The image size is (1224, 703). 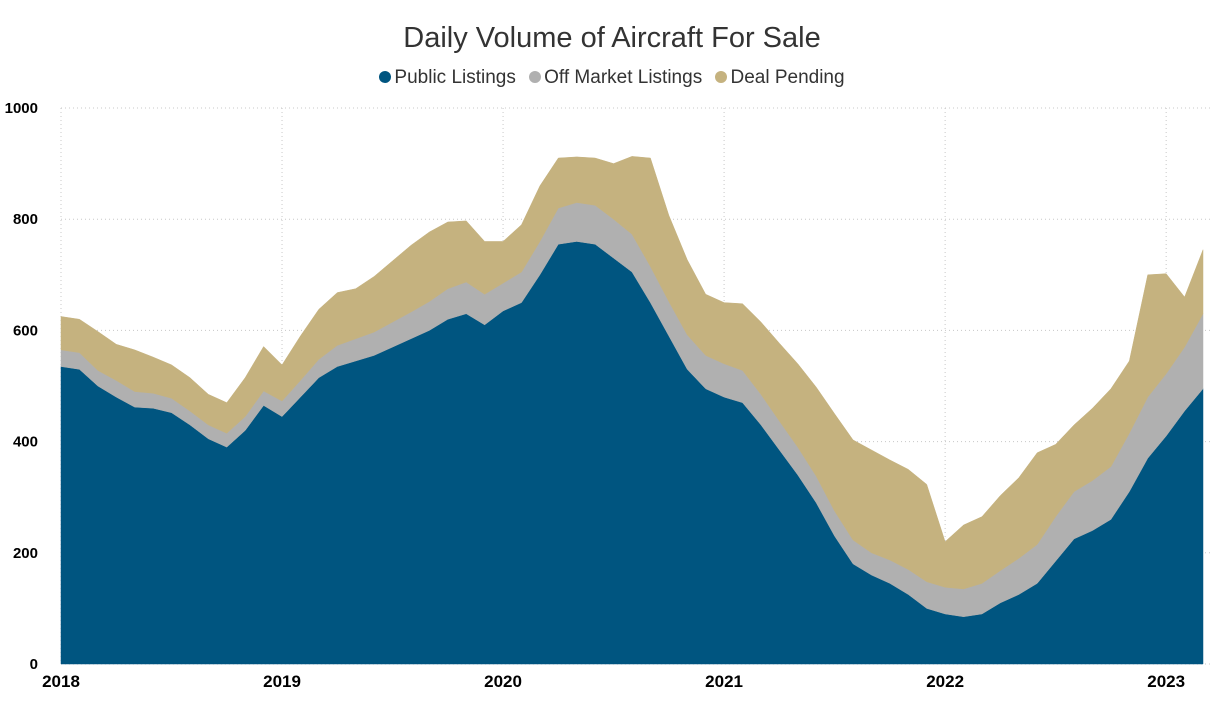 What do you see at coordinates (612, 38) in the screenshot?
I see `chart-title: Daily Volume of Aircraft For Sale` at bounding box center [612, 38].